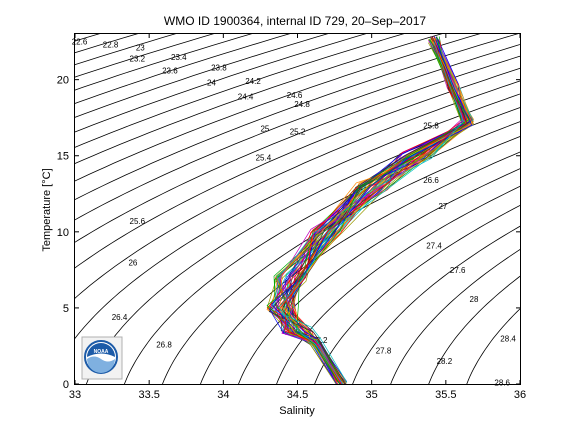 The image size is (576, 437). Describe the element at coordinates (246, 96) in the screenshot. I see `isopycnal-label: 24.4` at that location.